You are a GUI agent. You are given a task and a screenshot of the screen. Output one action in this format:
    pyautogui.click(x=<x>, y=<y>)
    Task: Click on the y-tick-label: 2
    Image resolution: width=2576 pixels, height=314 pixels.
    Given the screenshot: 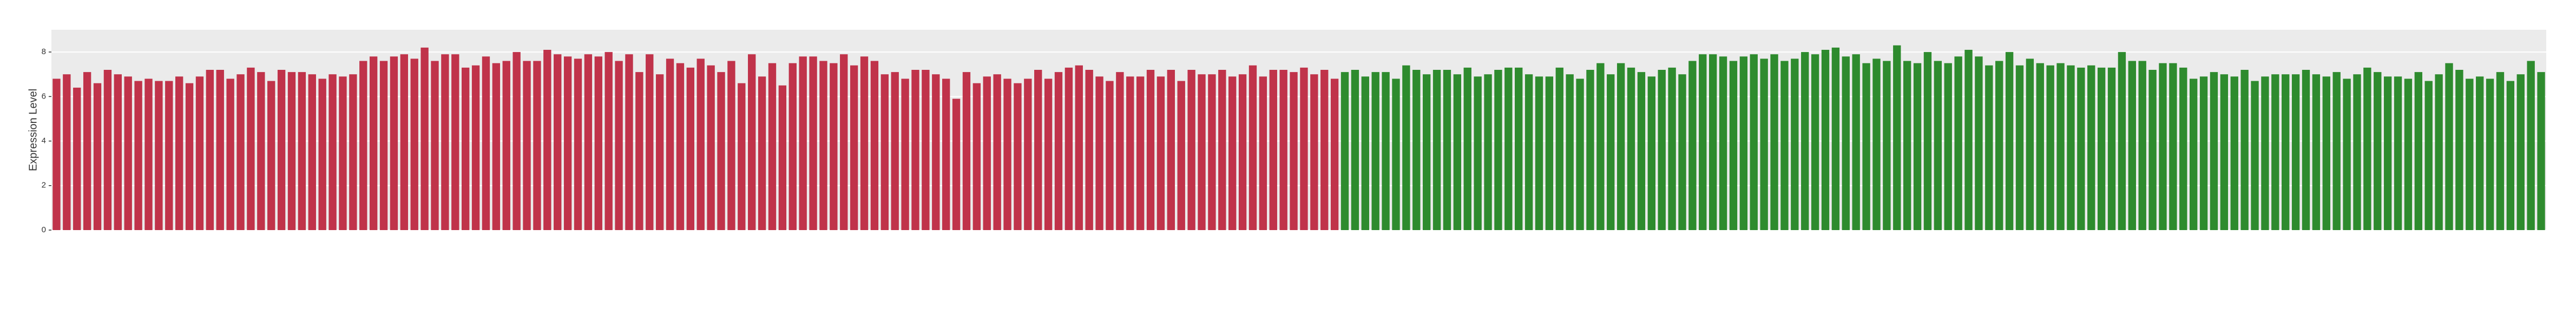 What is the action you would take?
    pyautogui.click(x=44, y=185)
    